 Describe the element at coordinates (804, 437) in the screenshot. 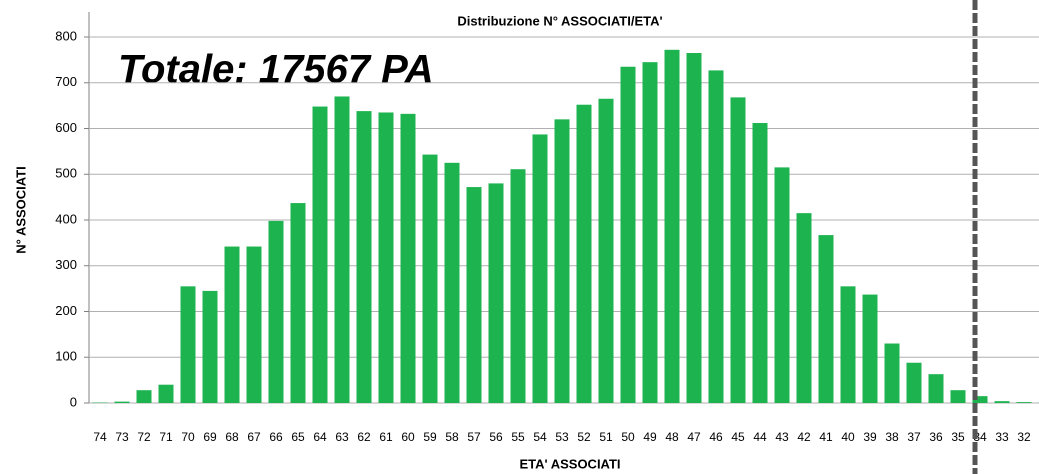

I see `x-tick-label: 42` at that location.